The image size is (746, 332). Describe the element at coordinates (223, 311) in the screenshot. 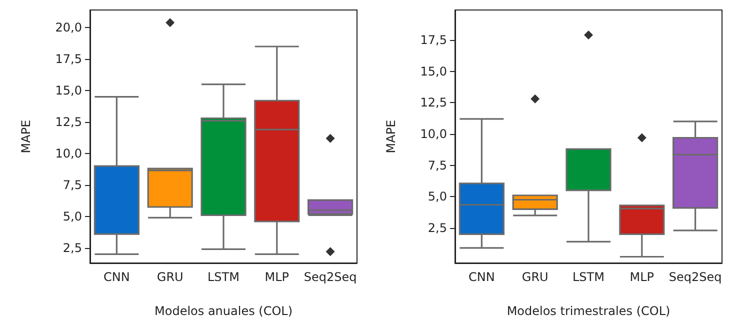

I see `x-axis-title: Modelos anuales (COL)` at that location.